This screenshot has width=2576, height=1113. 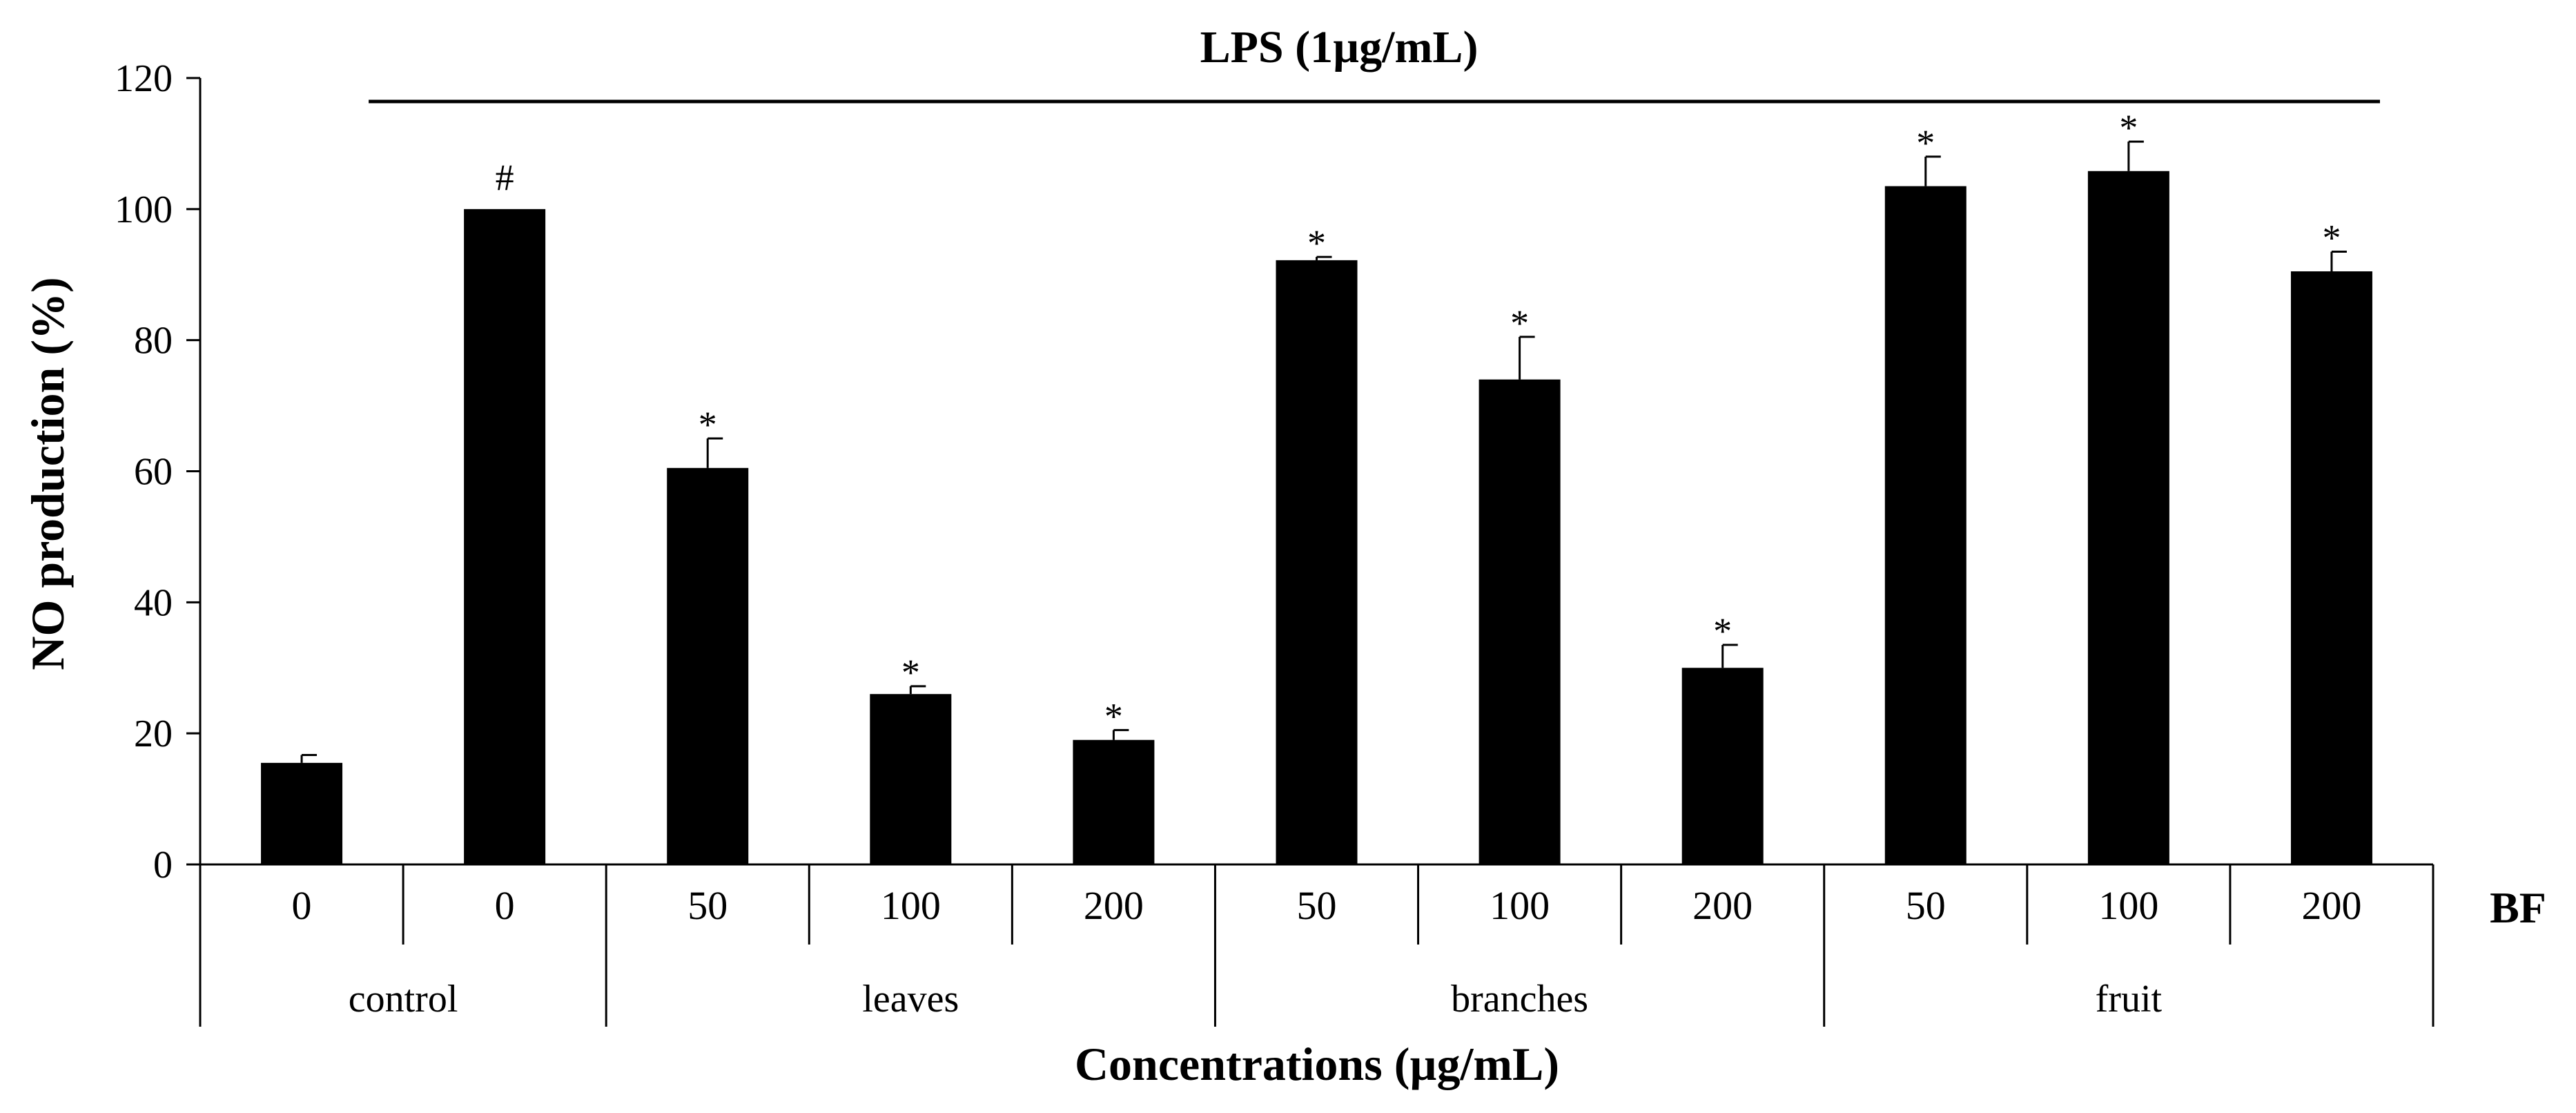 What do you see at coordinates (2129, 999) in the screenshot?
I see `group-label: fruit` at bounding box center [2129, 999].